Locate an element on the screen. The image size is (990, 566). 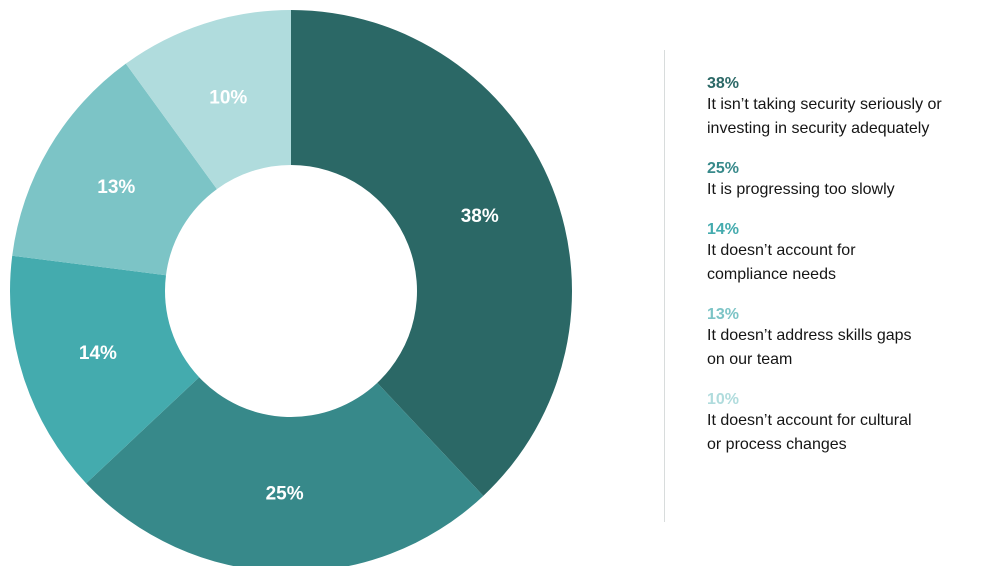
legend-item: 25% It is progressing too slowly is located at coordinates (848, 180).